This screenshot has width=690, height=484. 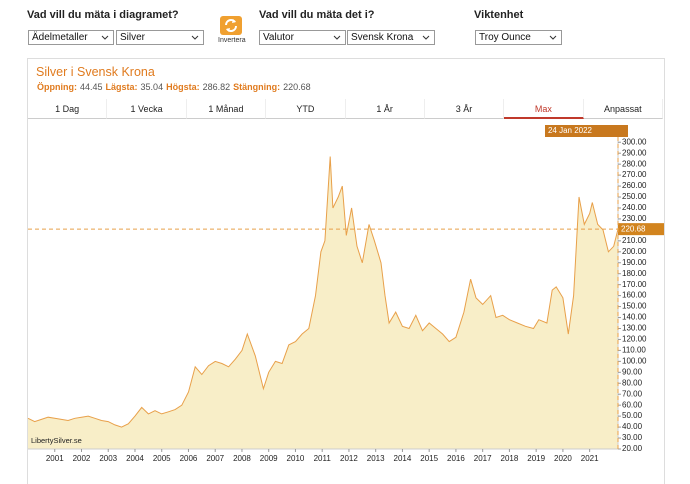 What do you see at coordinates (121, 87) in the screenshot?
I see `stat-label: Lägsta:` at bounding box center [121, 87].